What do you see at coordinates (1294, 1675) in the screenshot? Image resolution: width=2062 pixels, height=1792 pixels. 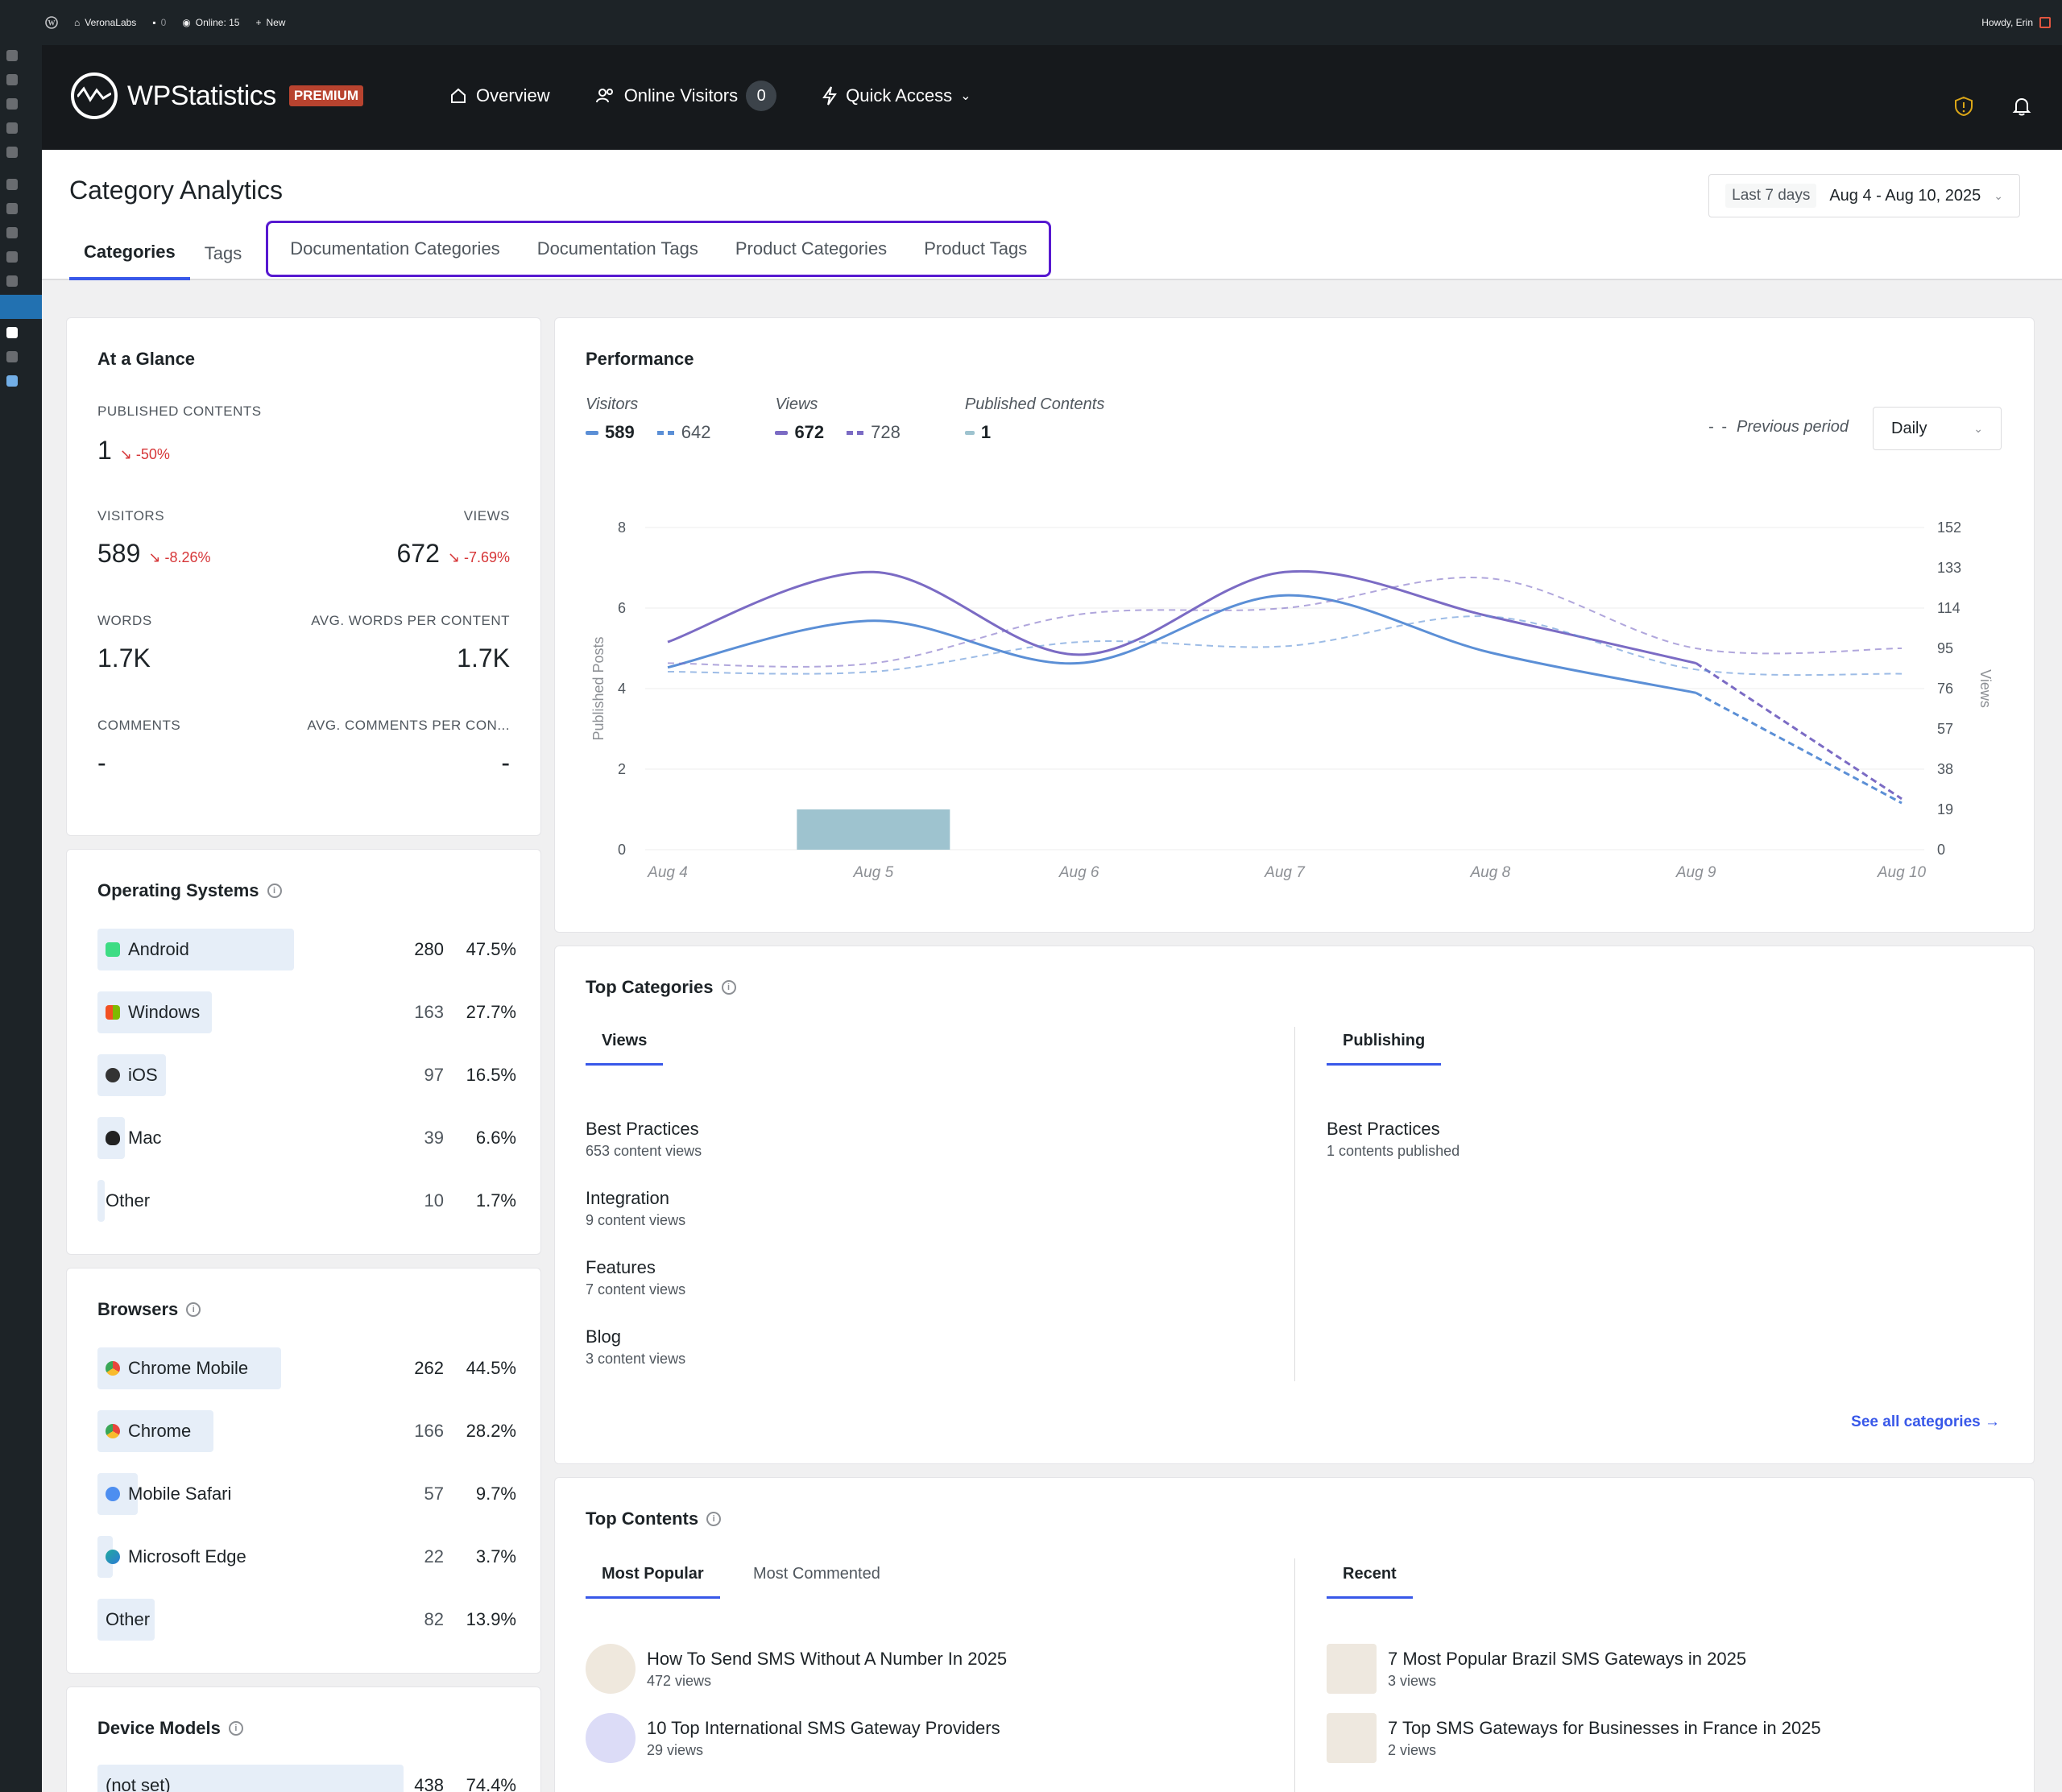 I see `divider` at bounding box center [1294, 1675].